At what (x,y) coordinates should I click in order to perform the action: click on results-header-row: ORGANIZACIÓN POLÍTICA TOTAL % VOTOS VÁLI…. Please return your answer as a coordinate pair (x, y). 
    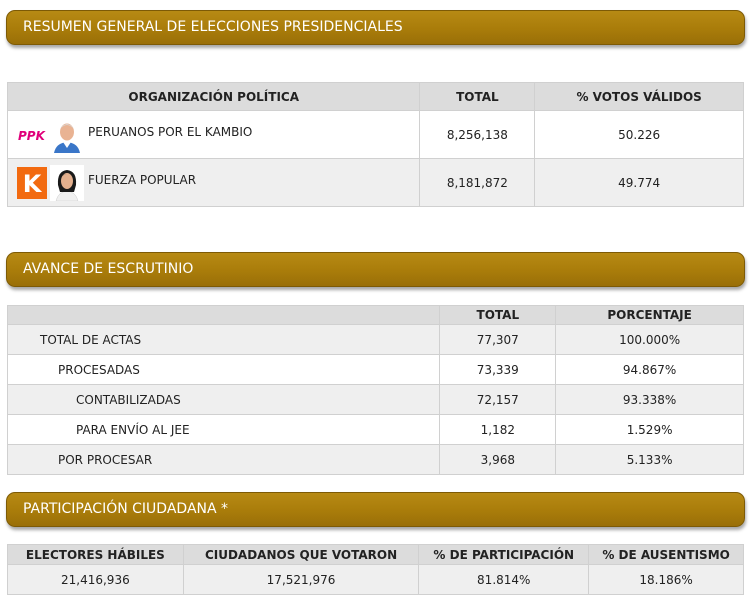
    Looking at the image, I should click on (375, 96).